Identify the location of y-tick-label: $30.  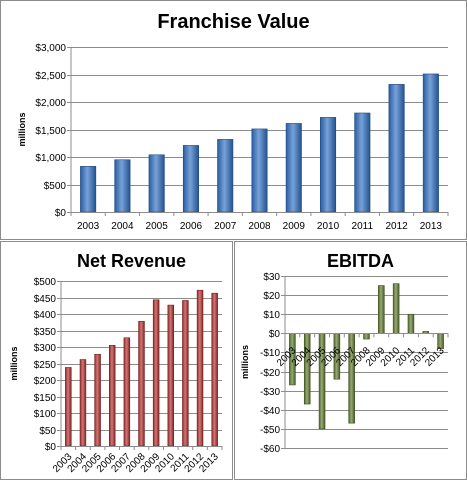
(271, 277).